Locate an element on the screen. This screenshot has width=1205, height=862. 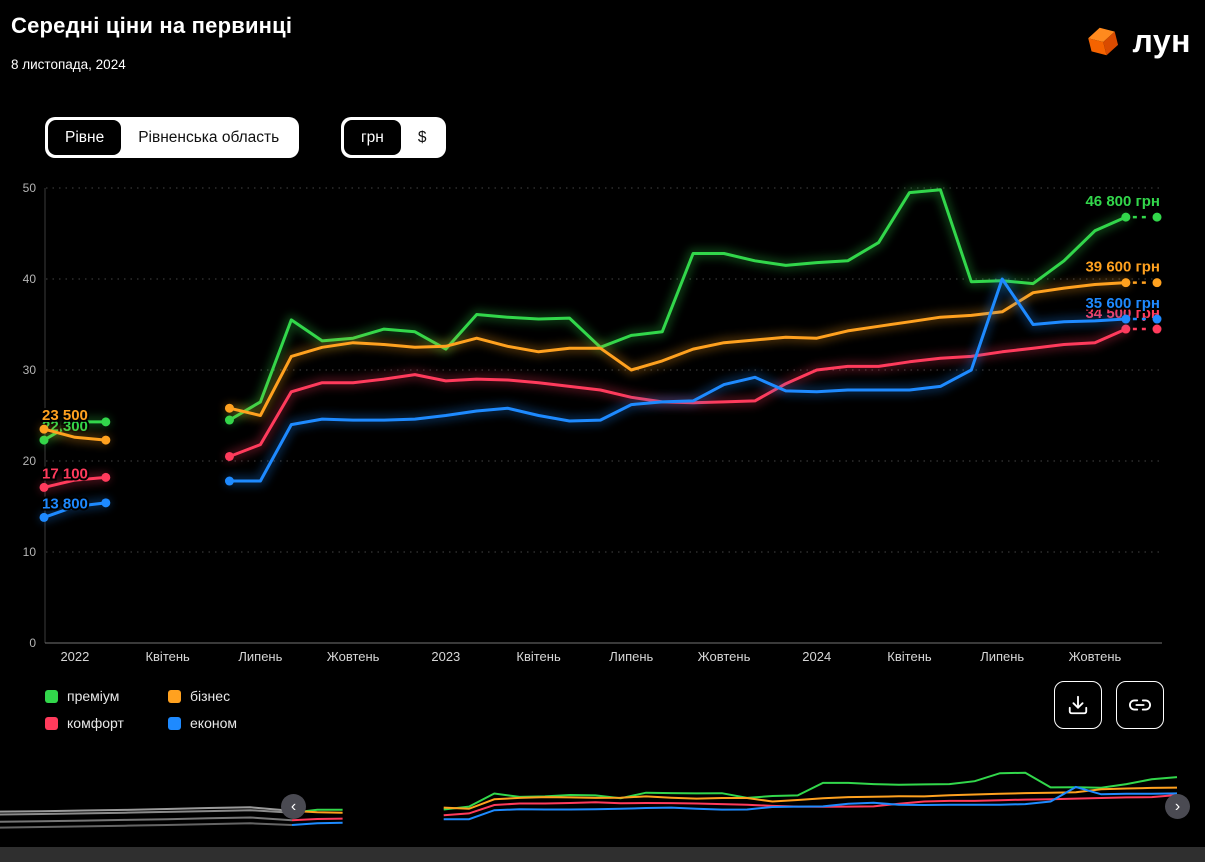
svg-text: 2024 is located at coordinates (816, 656).